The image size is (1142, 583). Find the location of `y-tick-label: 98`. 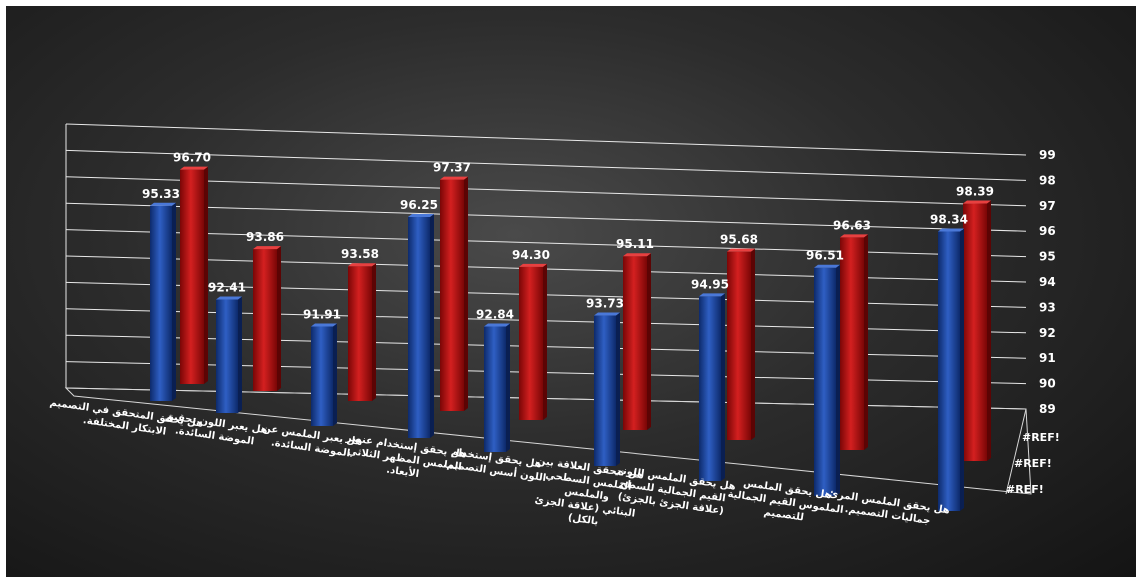

y-tick-label: 98 is located at coordinates (1047, 180).